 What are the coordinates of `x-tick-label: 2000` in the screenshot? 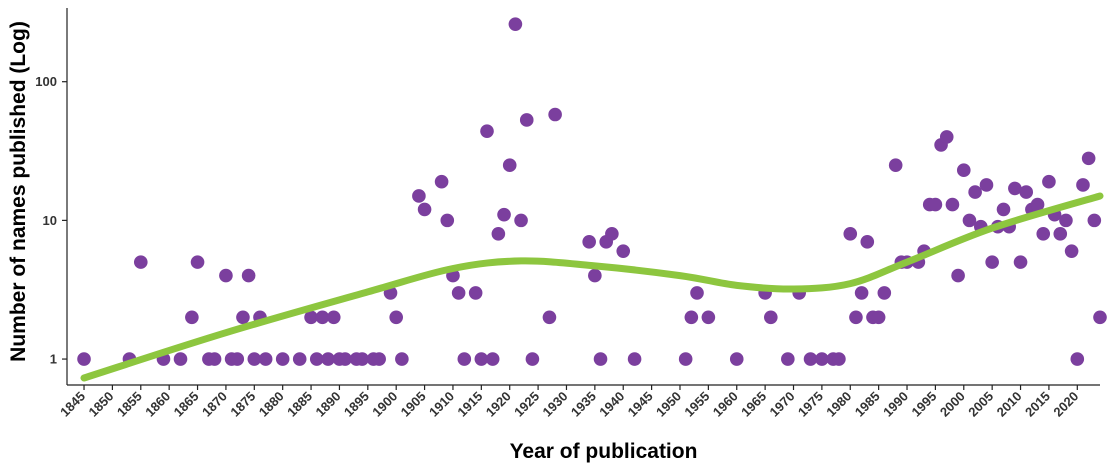 It's located at (952, 404).